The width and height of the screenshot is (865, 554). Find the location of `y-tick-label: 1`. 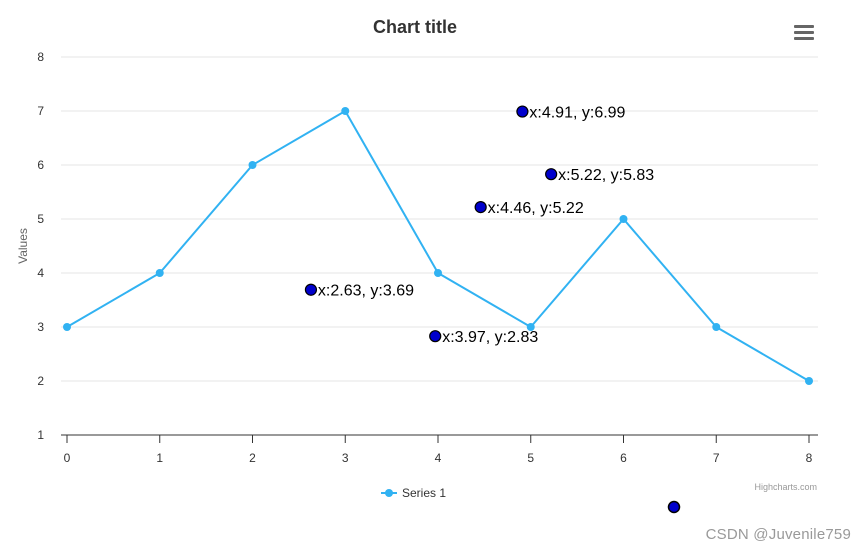

y-tick-label: 1 is located at coordinates (40, 435).